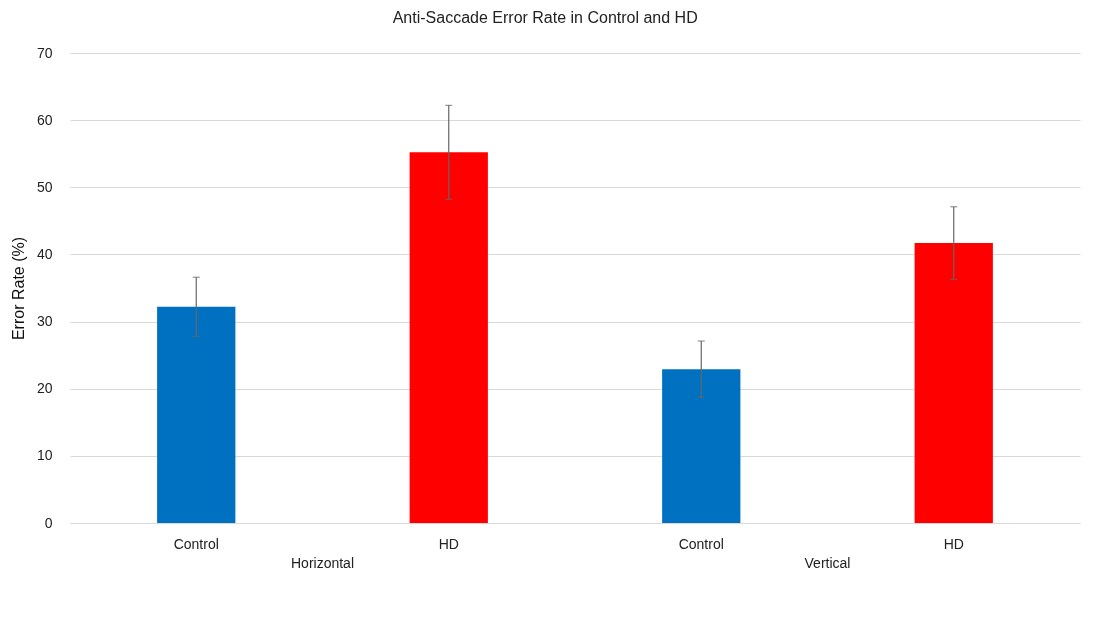 The width and height of the screenshot is (1114, 627). I want to click on y-tick-label: 60, so click(44, 119).